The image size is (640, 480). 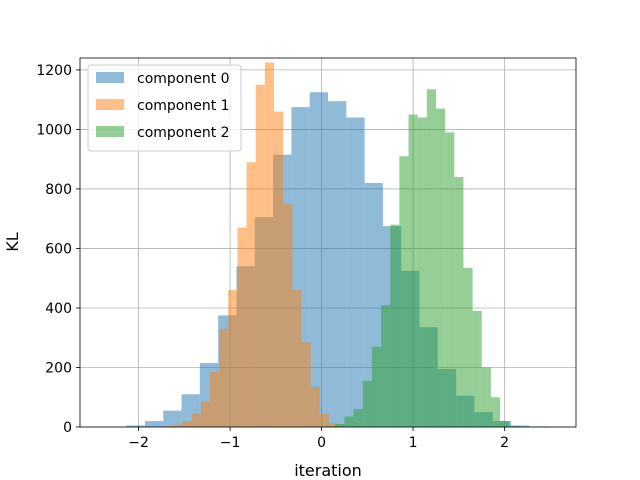 What do you see at coordinates (67, 428) in the screenshot?
I see `y-tick-label: 0` at bounding box center [67, 428].